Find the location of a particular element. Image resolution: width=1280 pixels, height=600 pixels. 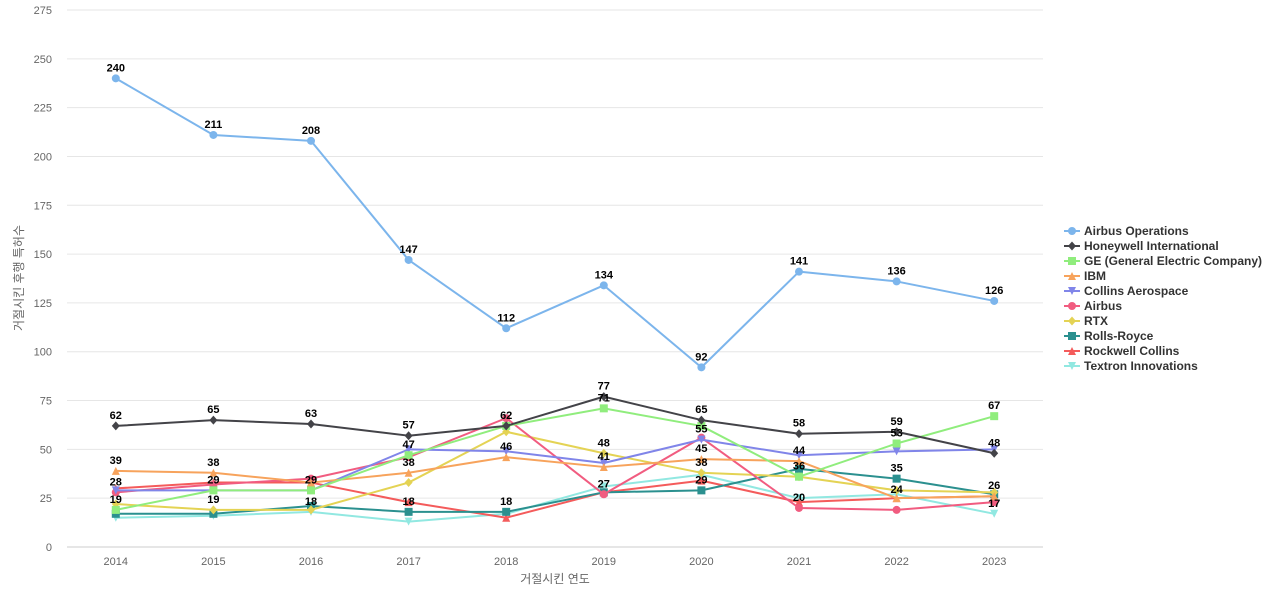

legend-item: GE (General Electric Company) is located at coordinates (1163, 261).